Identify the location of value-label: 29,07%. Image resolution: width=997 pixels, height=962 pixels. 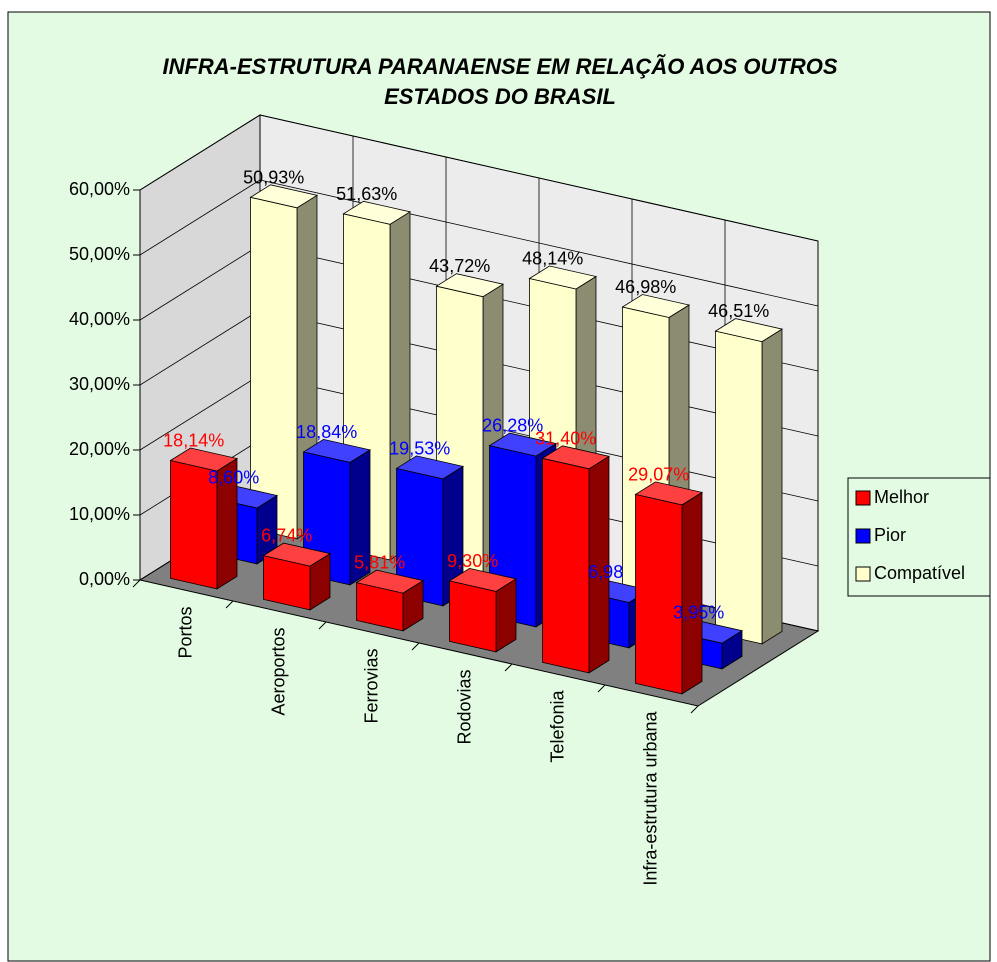
(658, 474).